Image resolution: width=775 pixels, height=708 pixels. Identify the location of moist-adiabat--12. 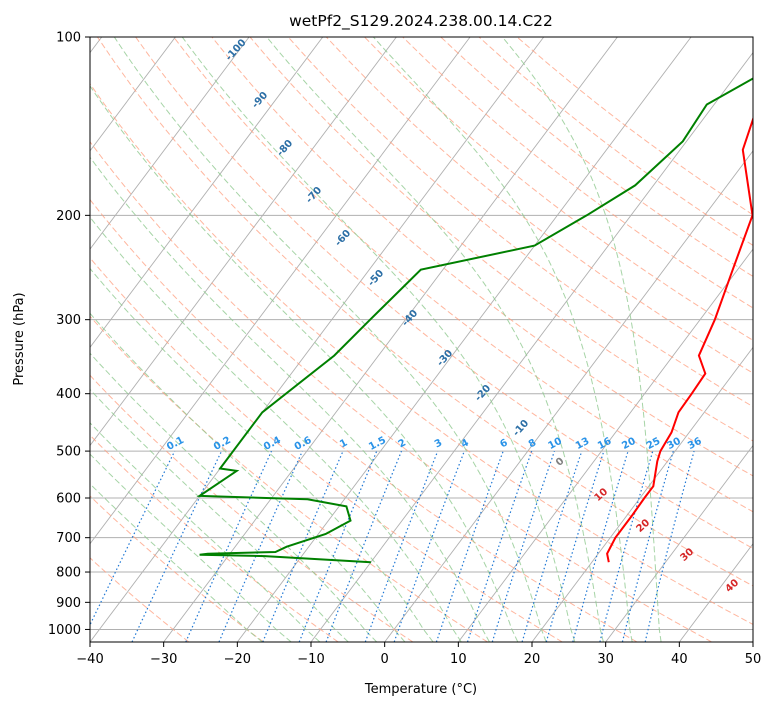
(205, 532).